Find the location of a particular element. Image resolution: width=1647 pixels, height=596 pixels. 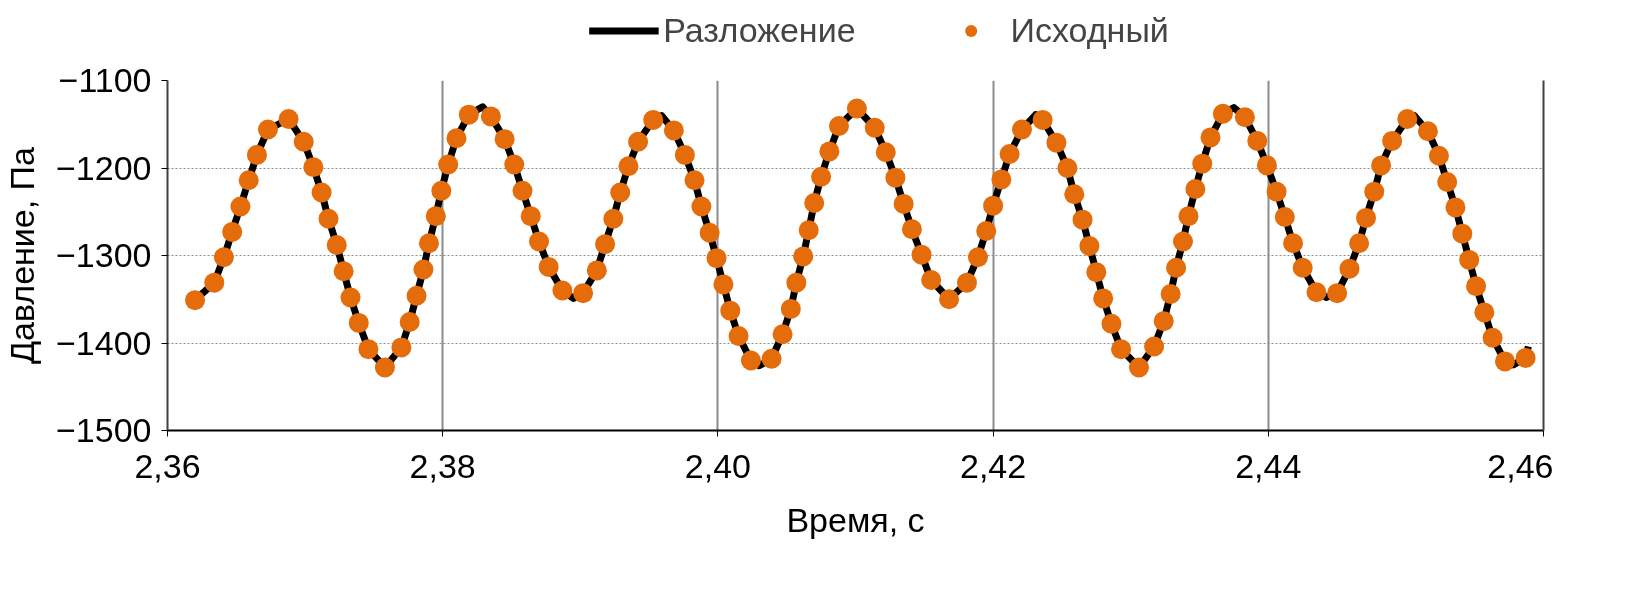

legend-label: Разложение is located at coordinates (759, 30).